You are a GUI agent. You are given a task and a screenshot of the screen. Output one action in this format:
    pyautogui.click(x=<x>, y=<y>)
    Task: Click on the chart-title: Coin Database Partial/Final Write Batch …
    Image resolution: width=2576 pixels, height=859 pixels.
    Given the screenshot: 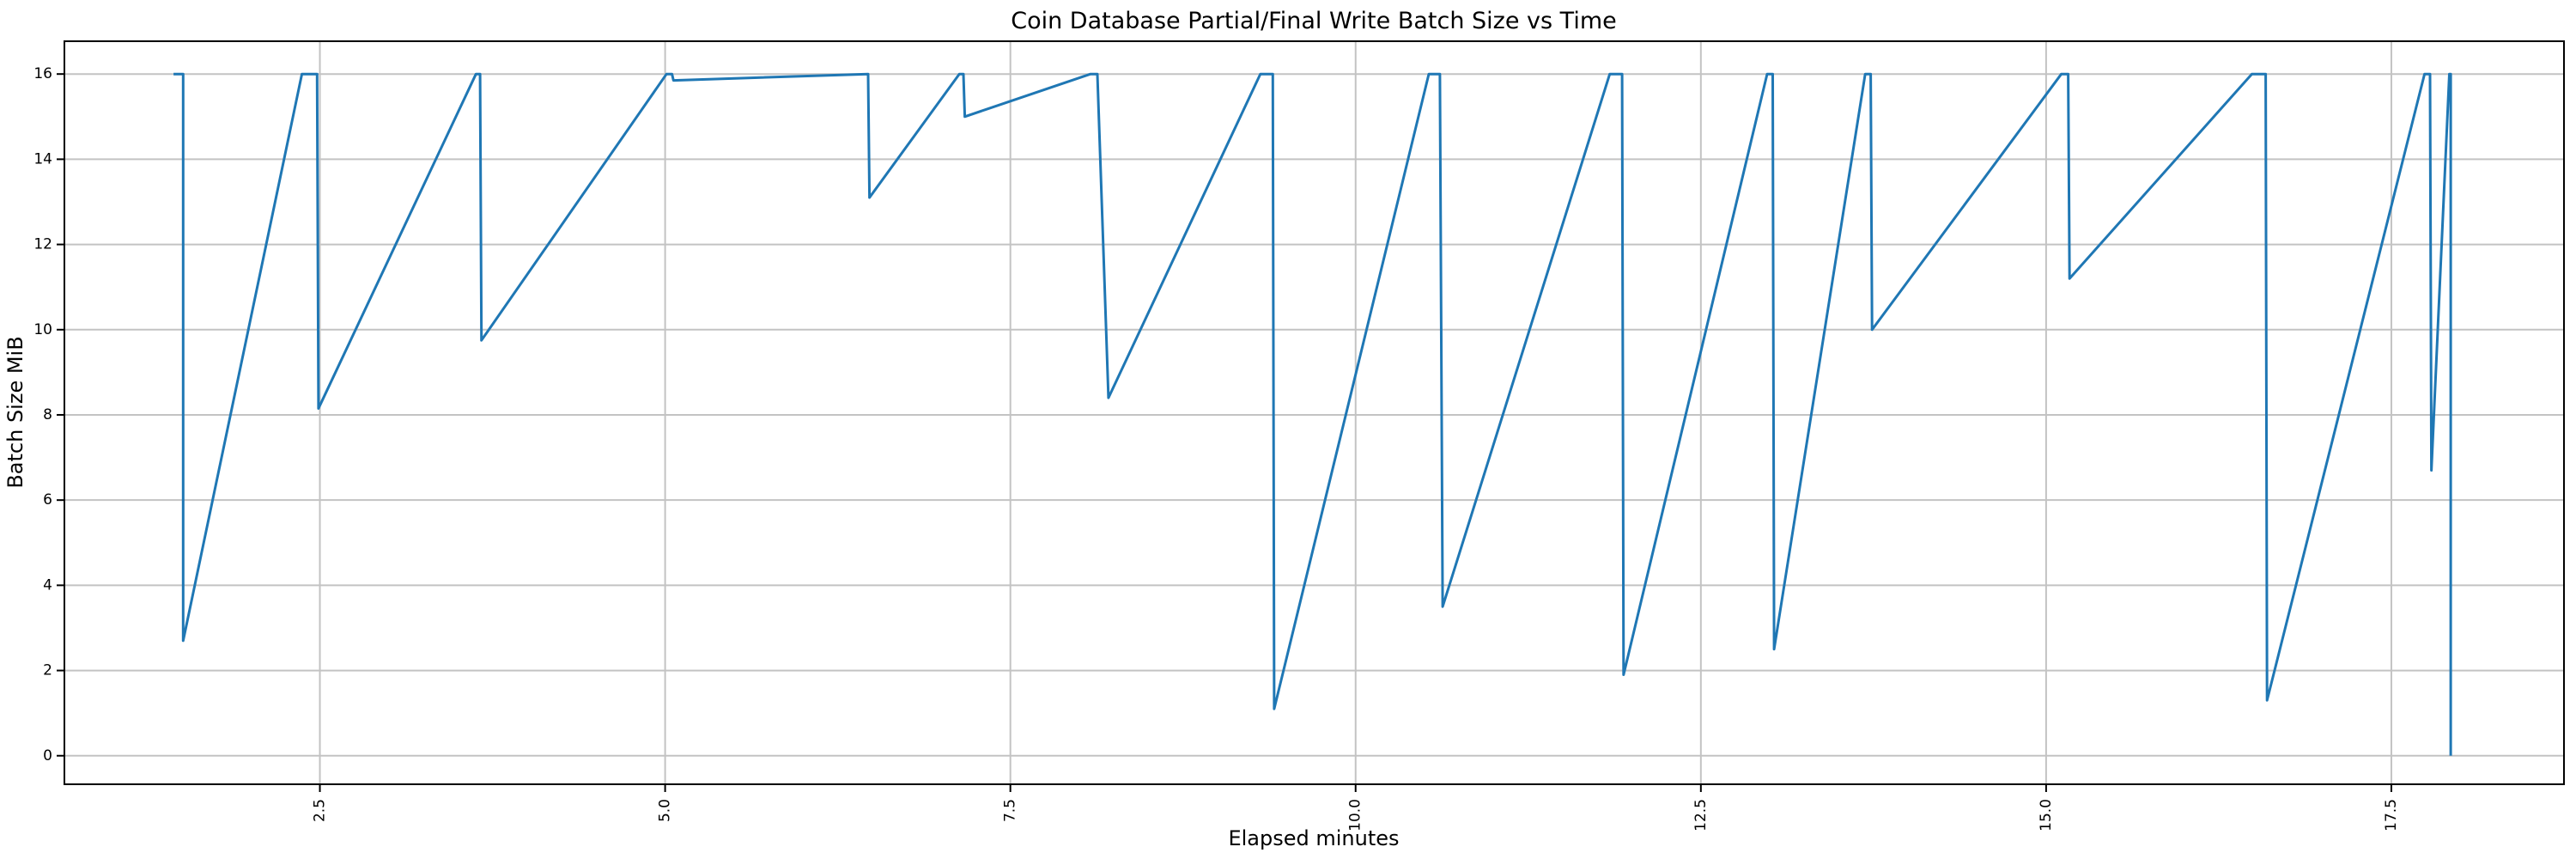 What is the action you would take?
    pyautogui.click(x=1314, y=21)
    